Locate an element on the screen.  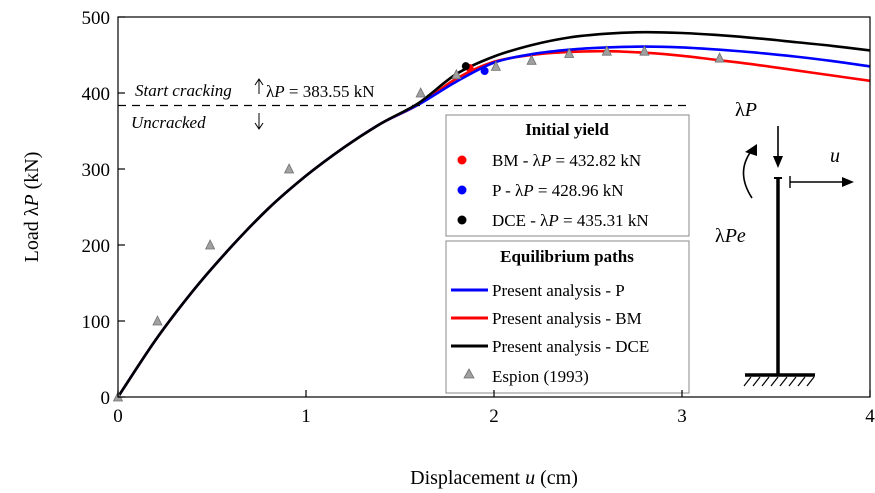
legend-path-bm-label: Present analysis - BM is located at coordinates (567, 318).